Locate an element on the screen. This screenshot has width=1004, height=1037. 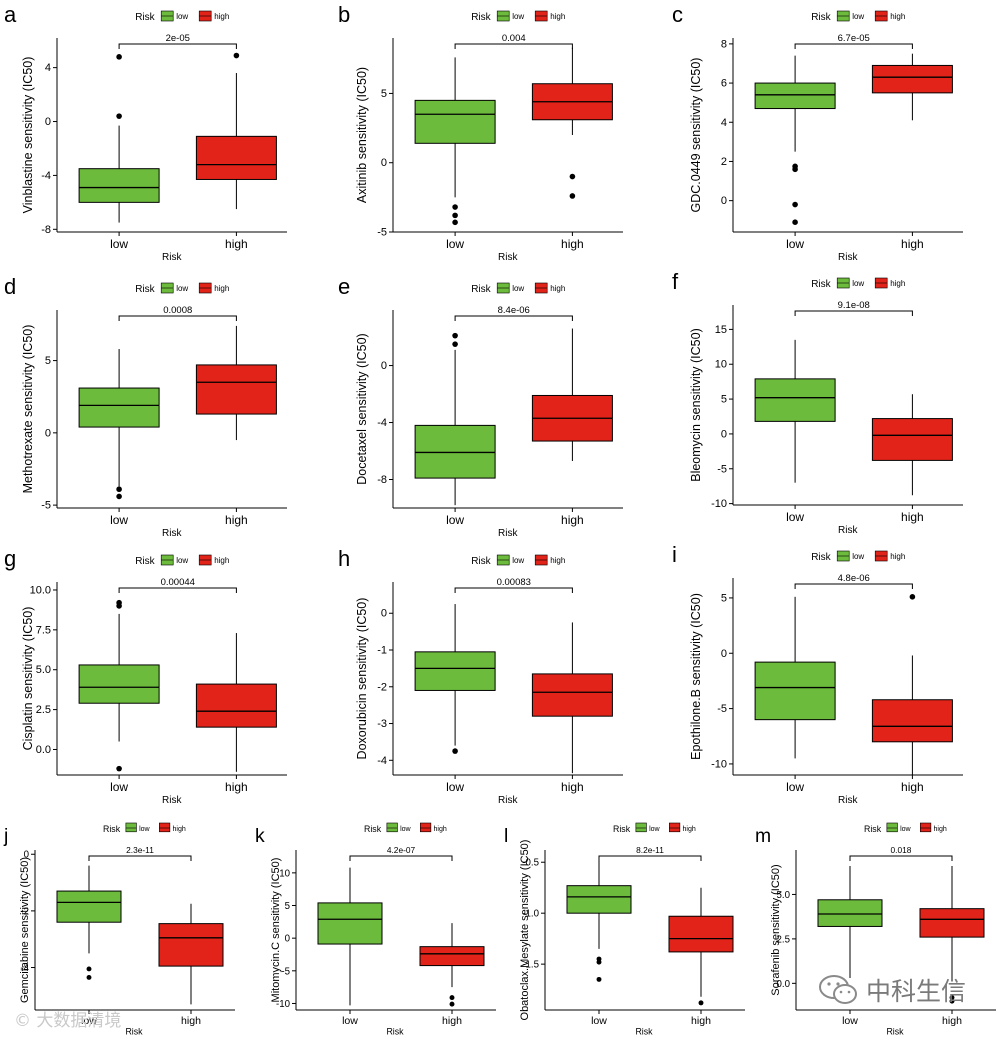
panel-letter-d: d is located at coordinates (10, 286).